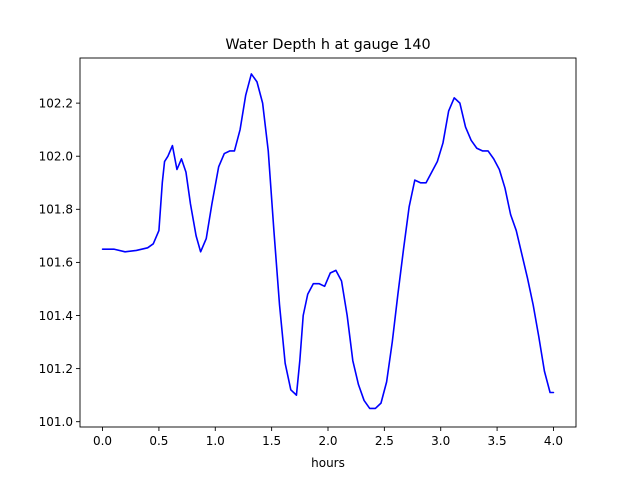 This screenshot has height=485, width=640. What do you see at coordinates (56, 263) in the screenshot?
I see `y-tick-label: 101.6` at bounding box center [56, 263].